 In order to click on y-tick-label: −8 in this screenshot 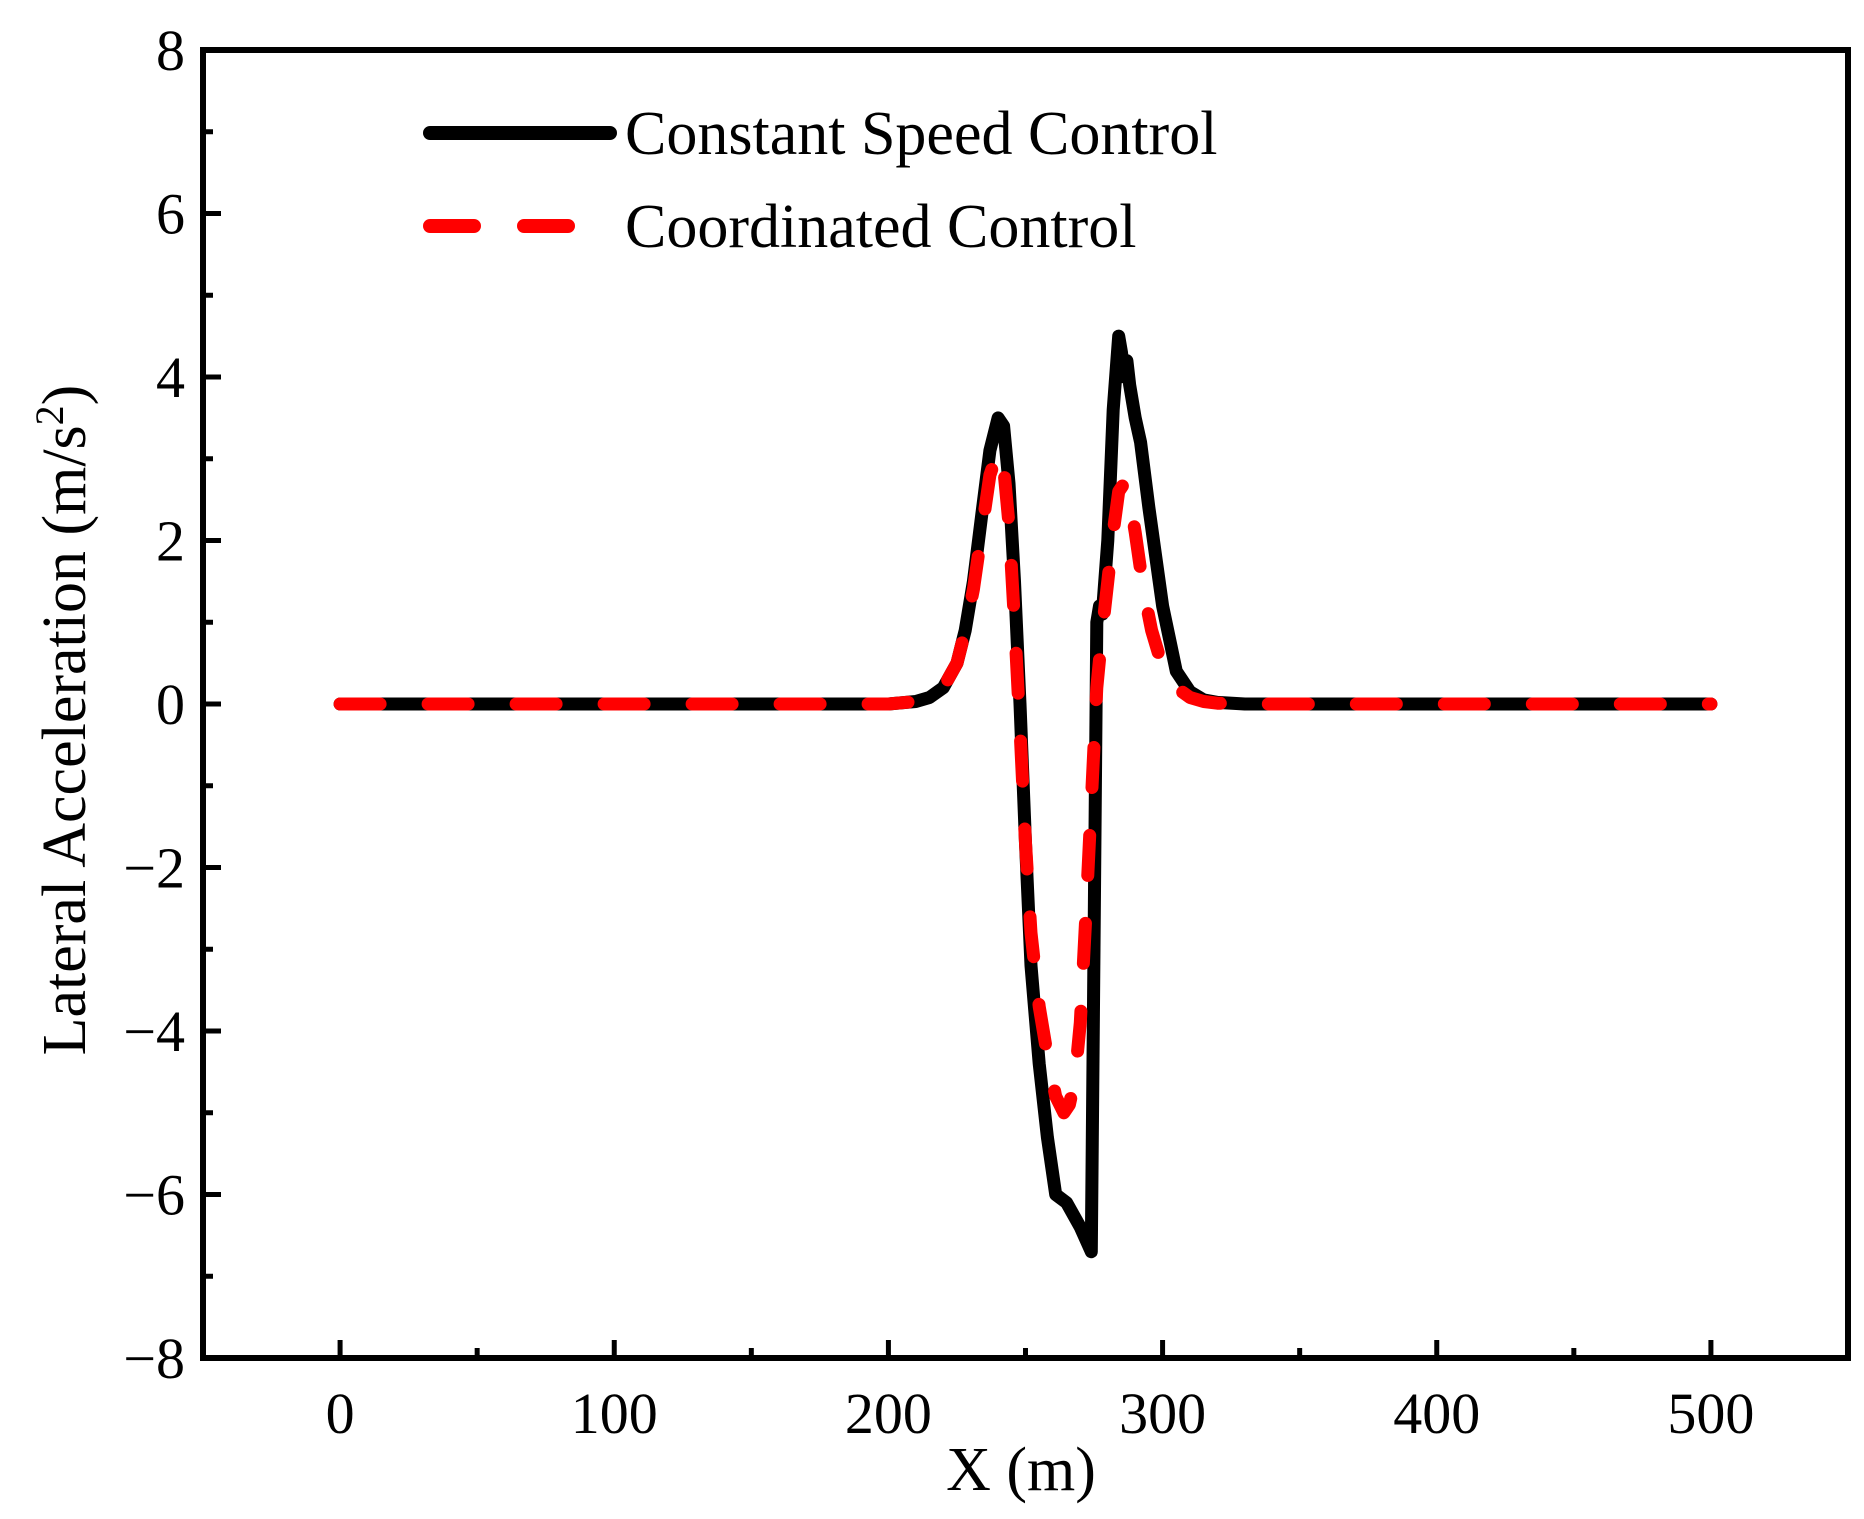, I will do `click(154, 1358)`.